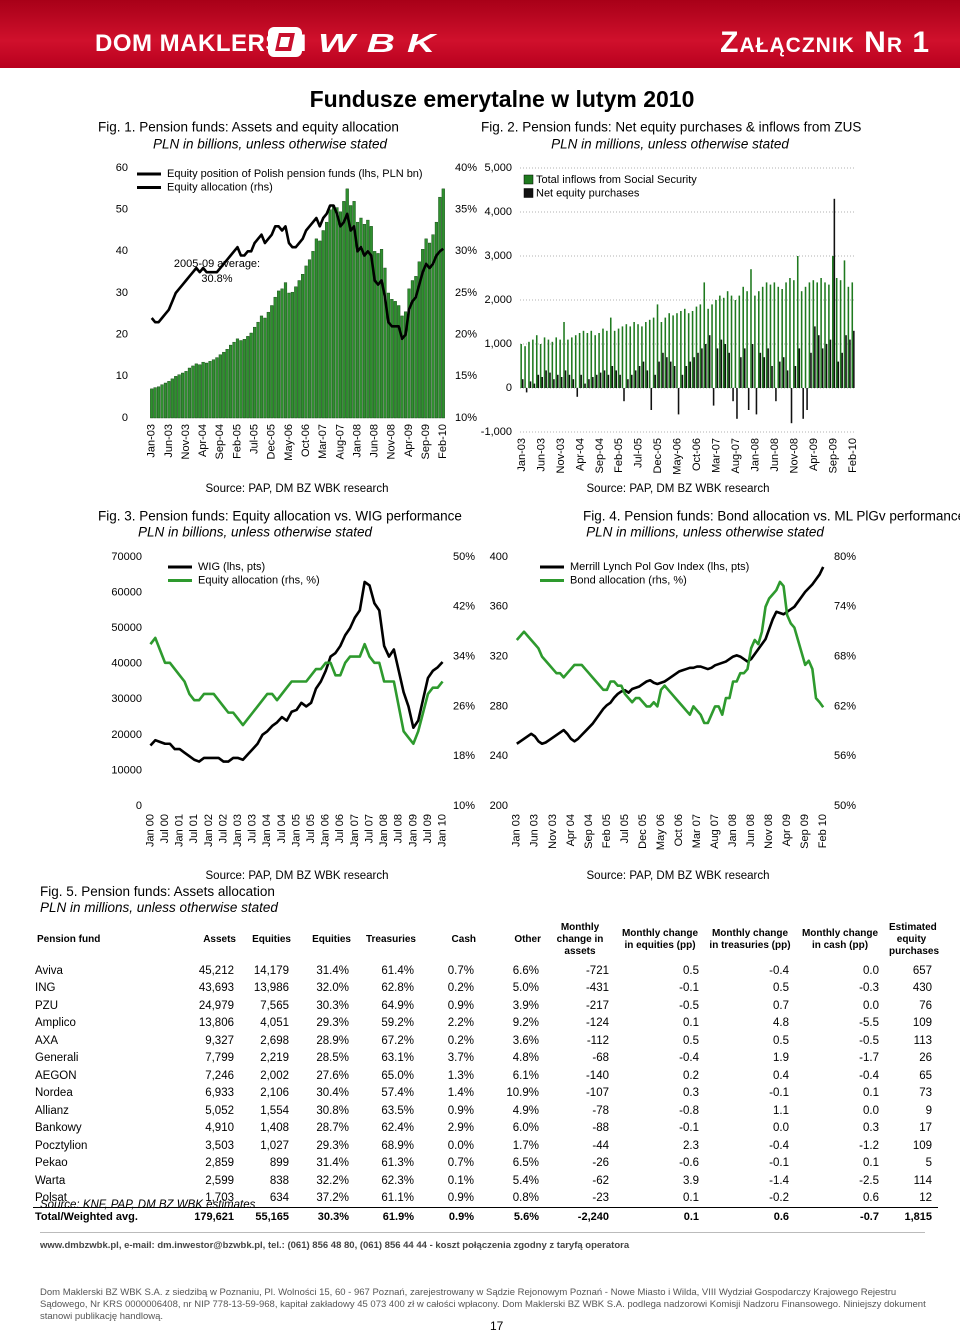 The width and height of the screenshot is (960, 1335). What do you see at coordinates (464, 756) in the screenshot?
I see `y2-tick-label: 18%` at bounding box center [464, 756].